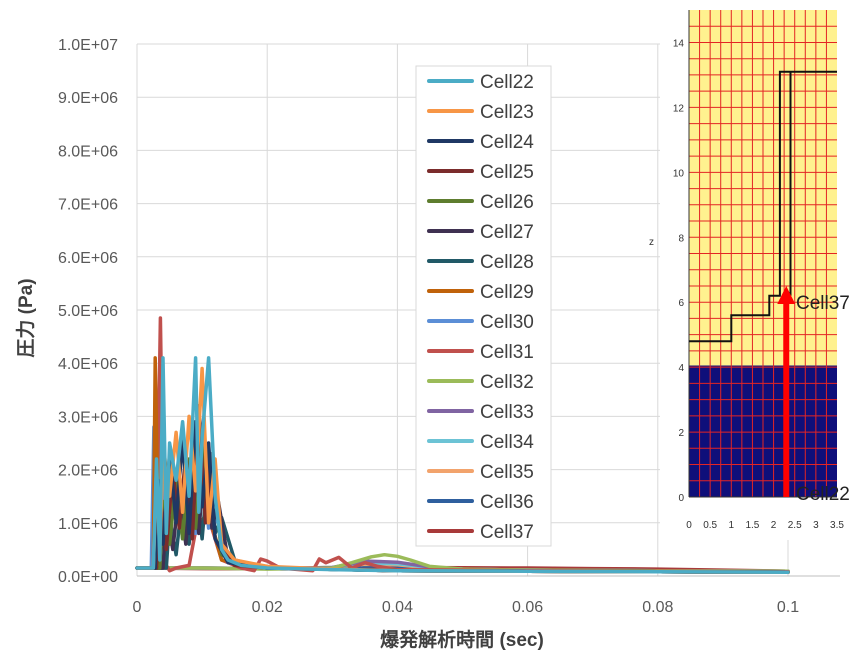 This screenshot has height=660, width=865. Describe the element at coordinates (507, 292) in the screenshot. I see `legend-label: Cell29` at that location.